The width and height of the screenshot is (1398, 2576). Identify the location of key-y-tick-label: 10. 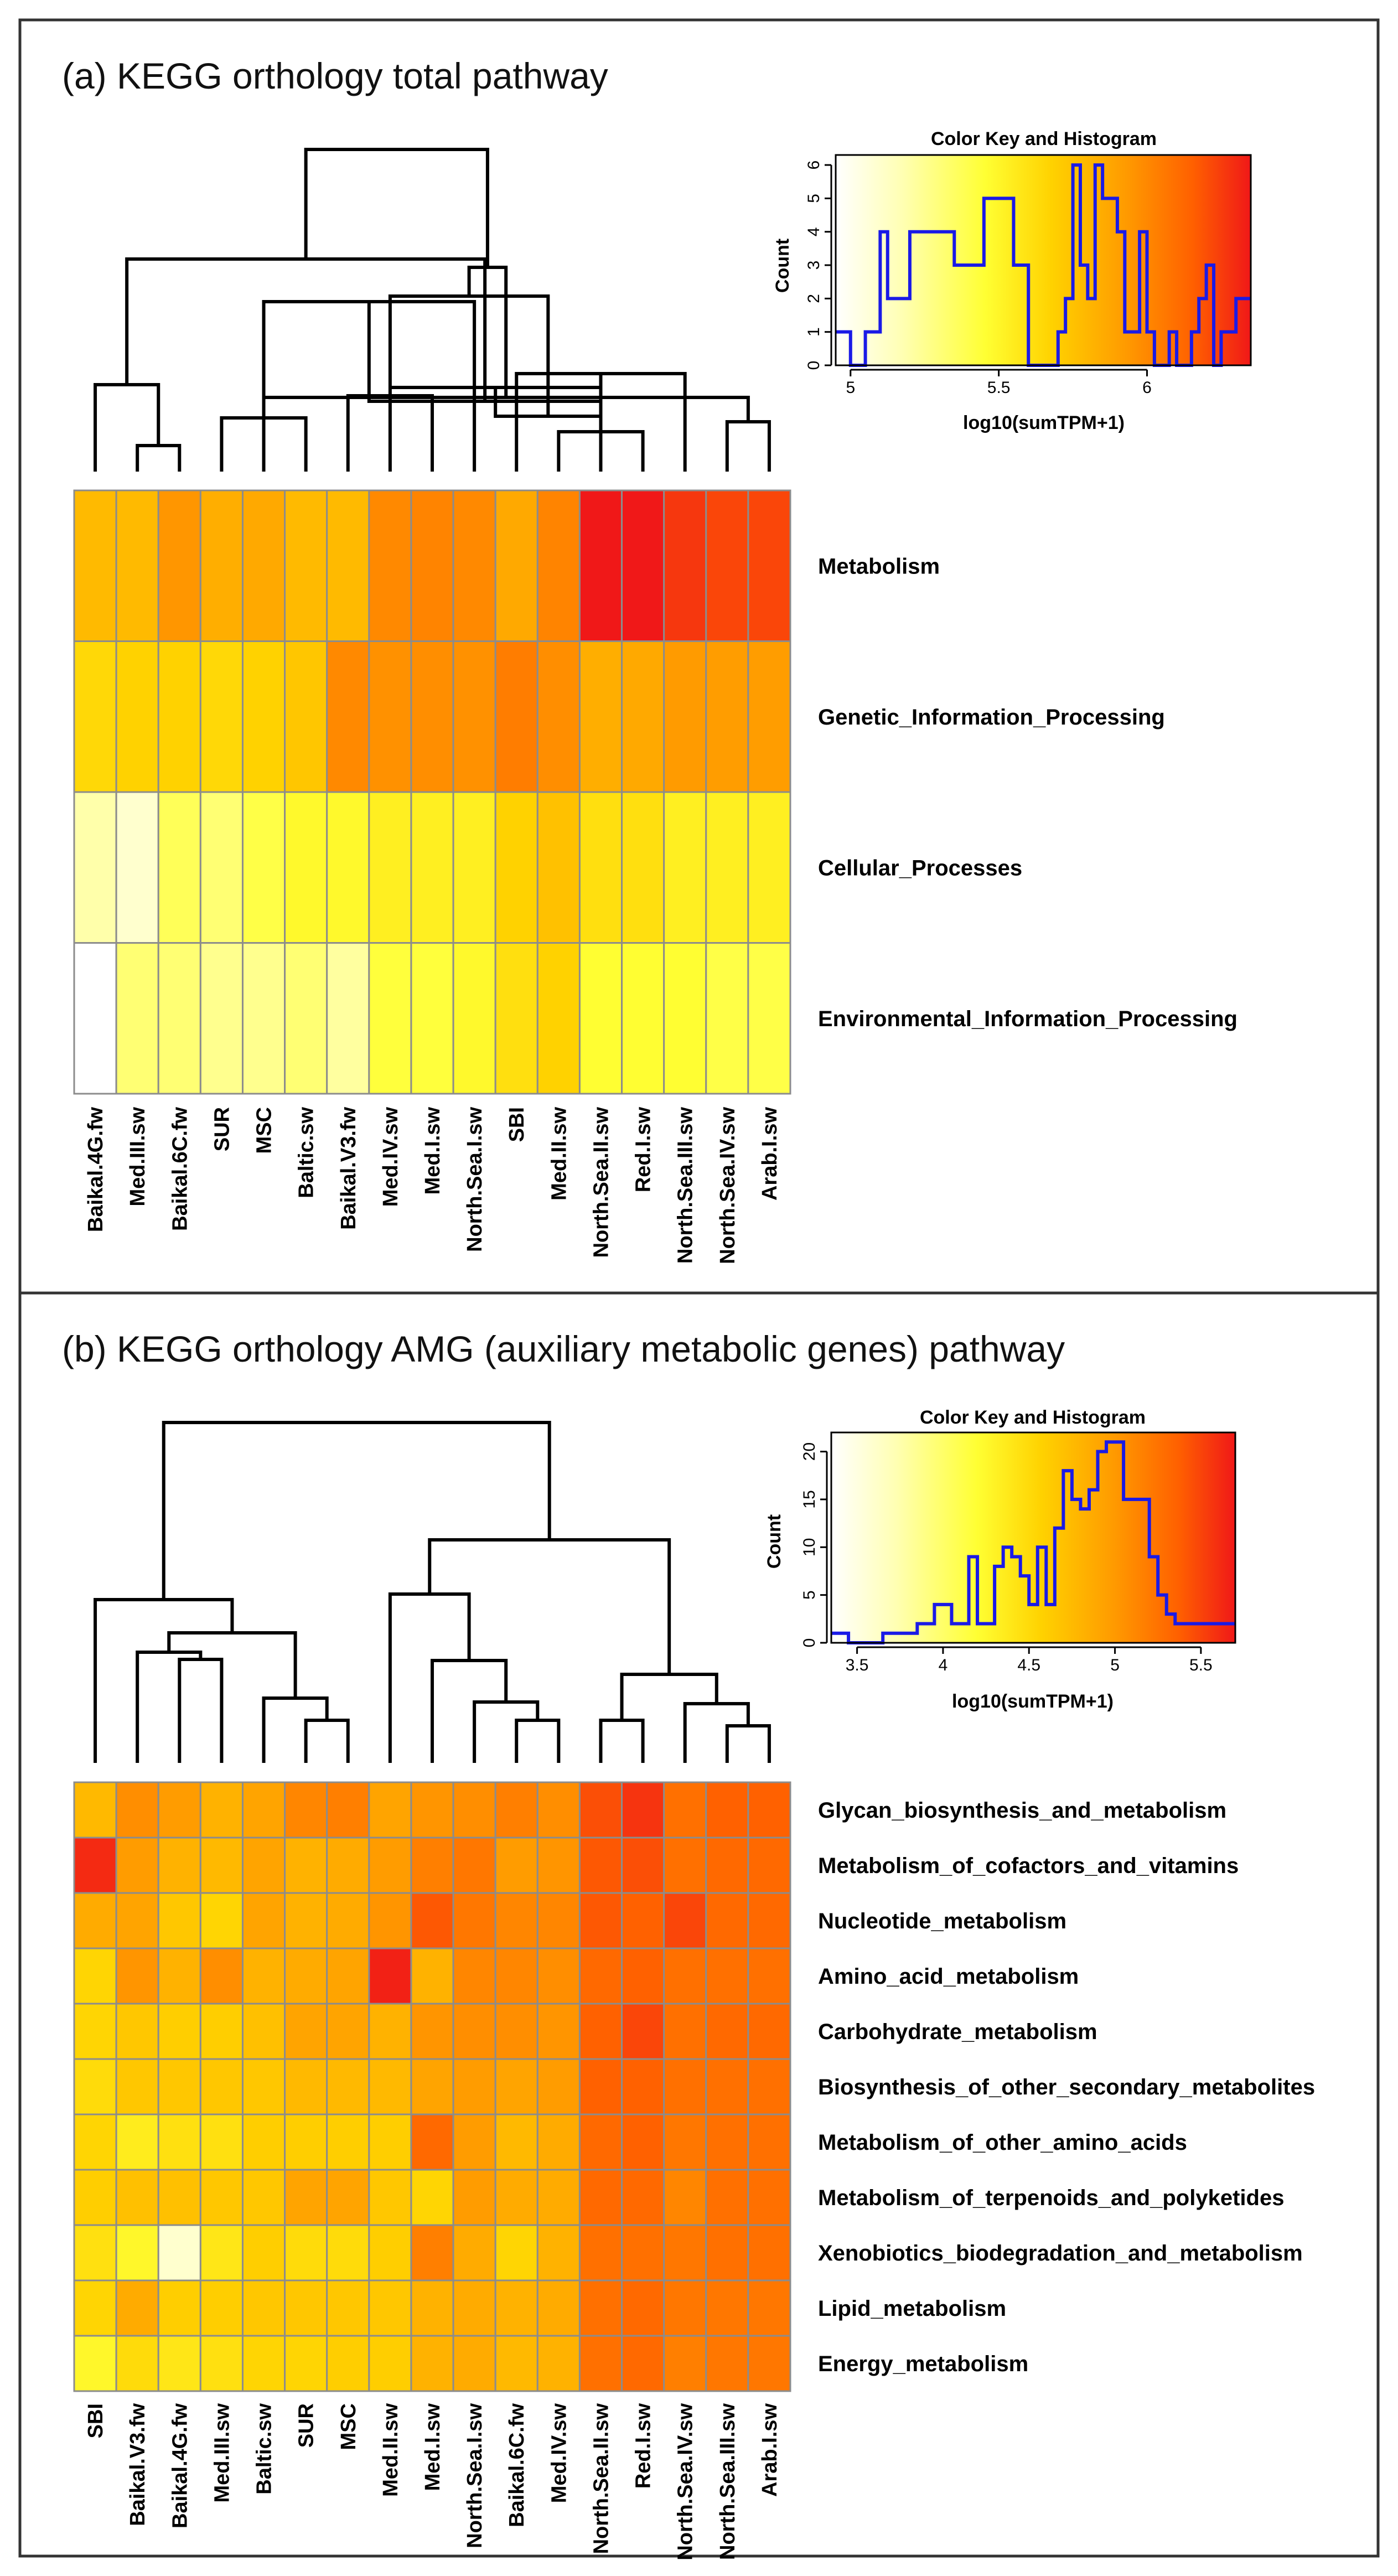
(809, 1547).